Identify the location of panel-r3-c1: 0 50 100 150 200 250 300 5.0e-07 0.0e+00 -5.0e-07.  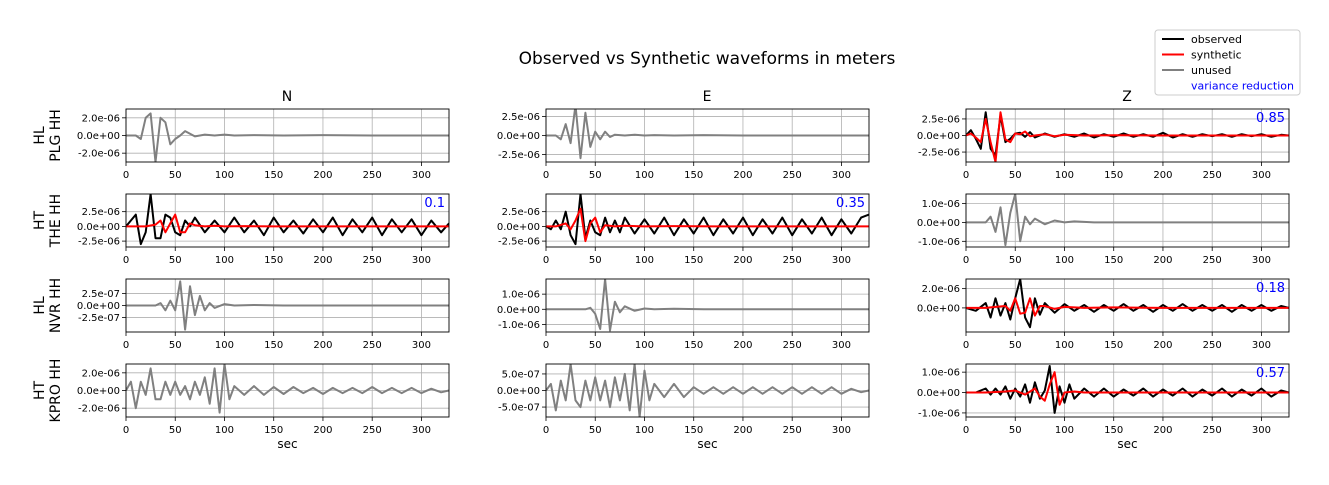
(683, 399).